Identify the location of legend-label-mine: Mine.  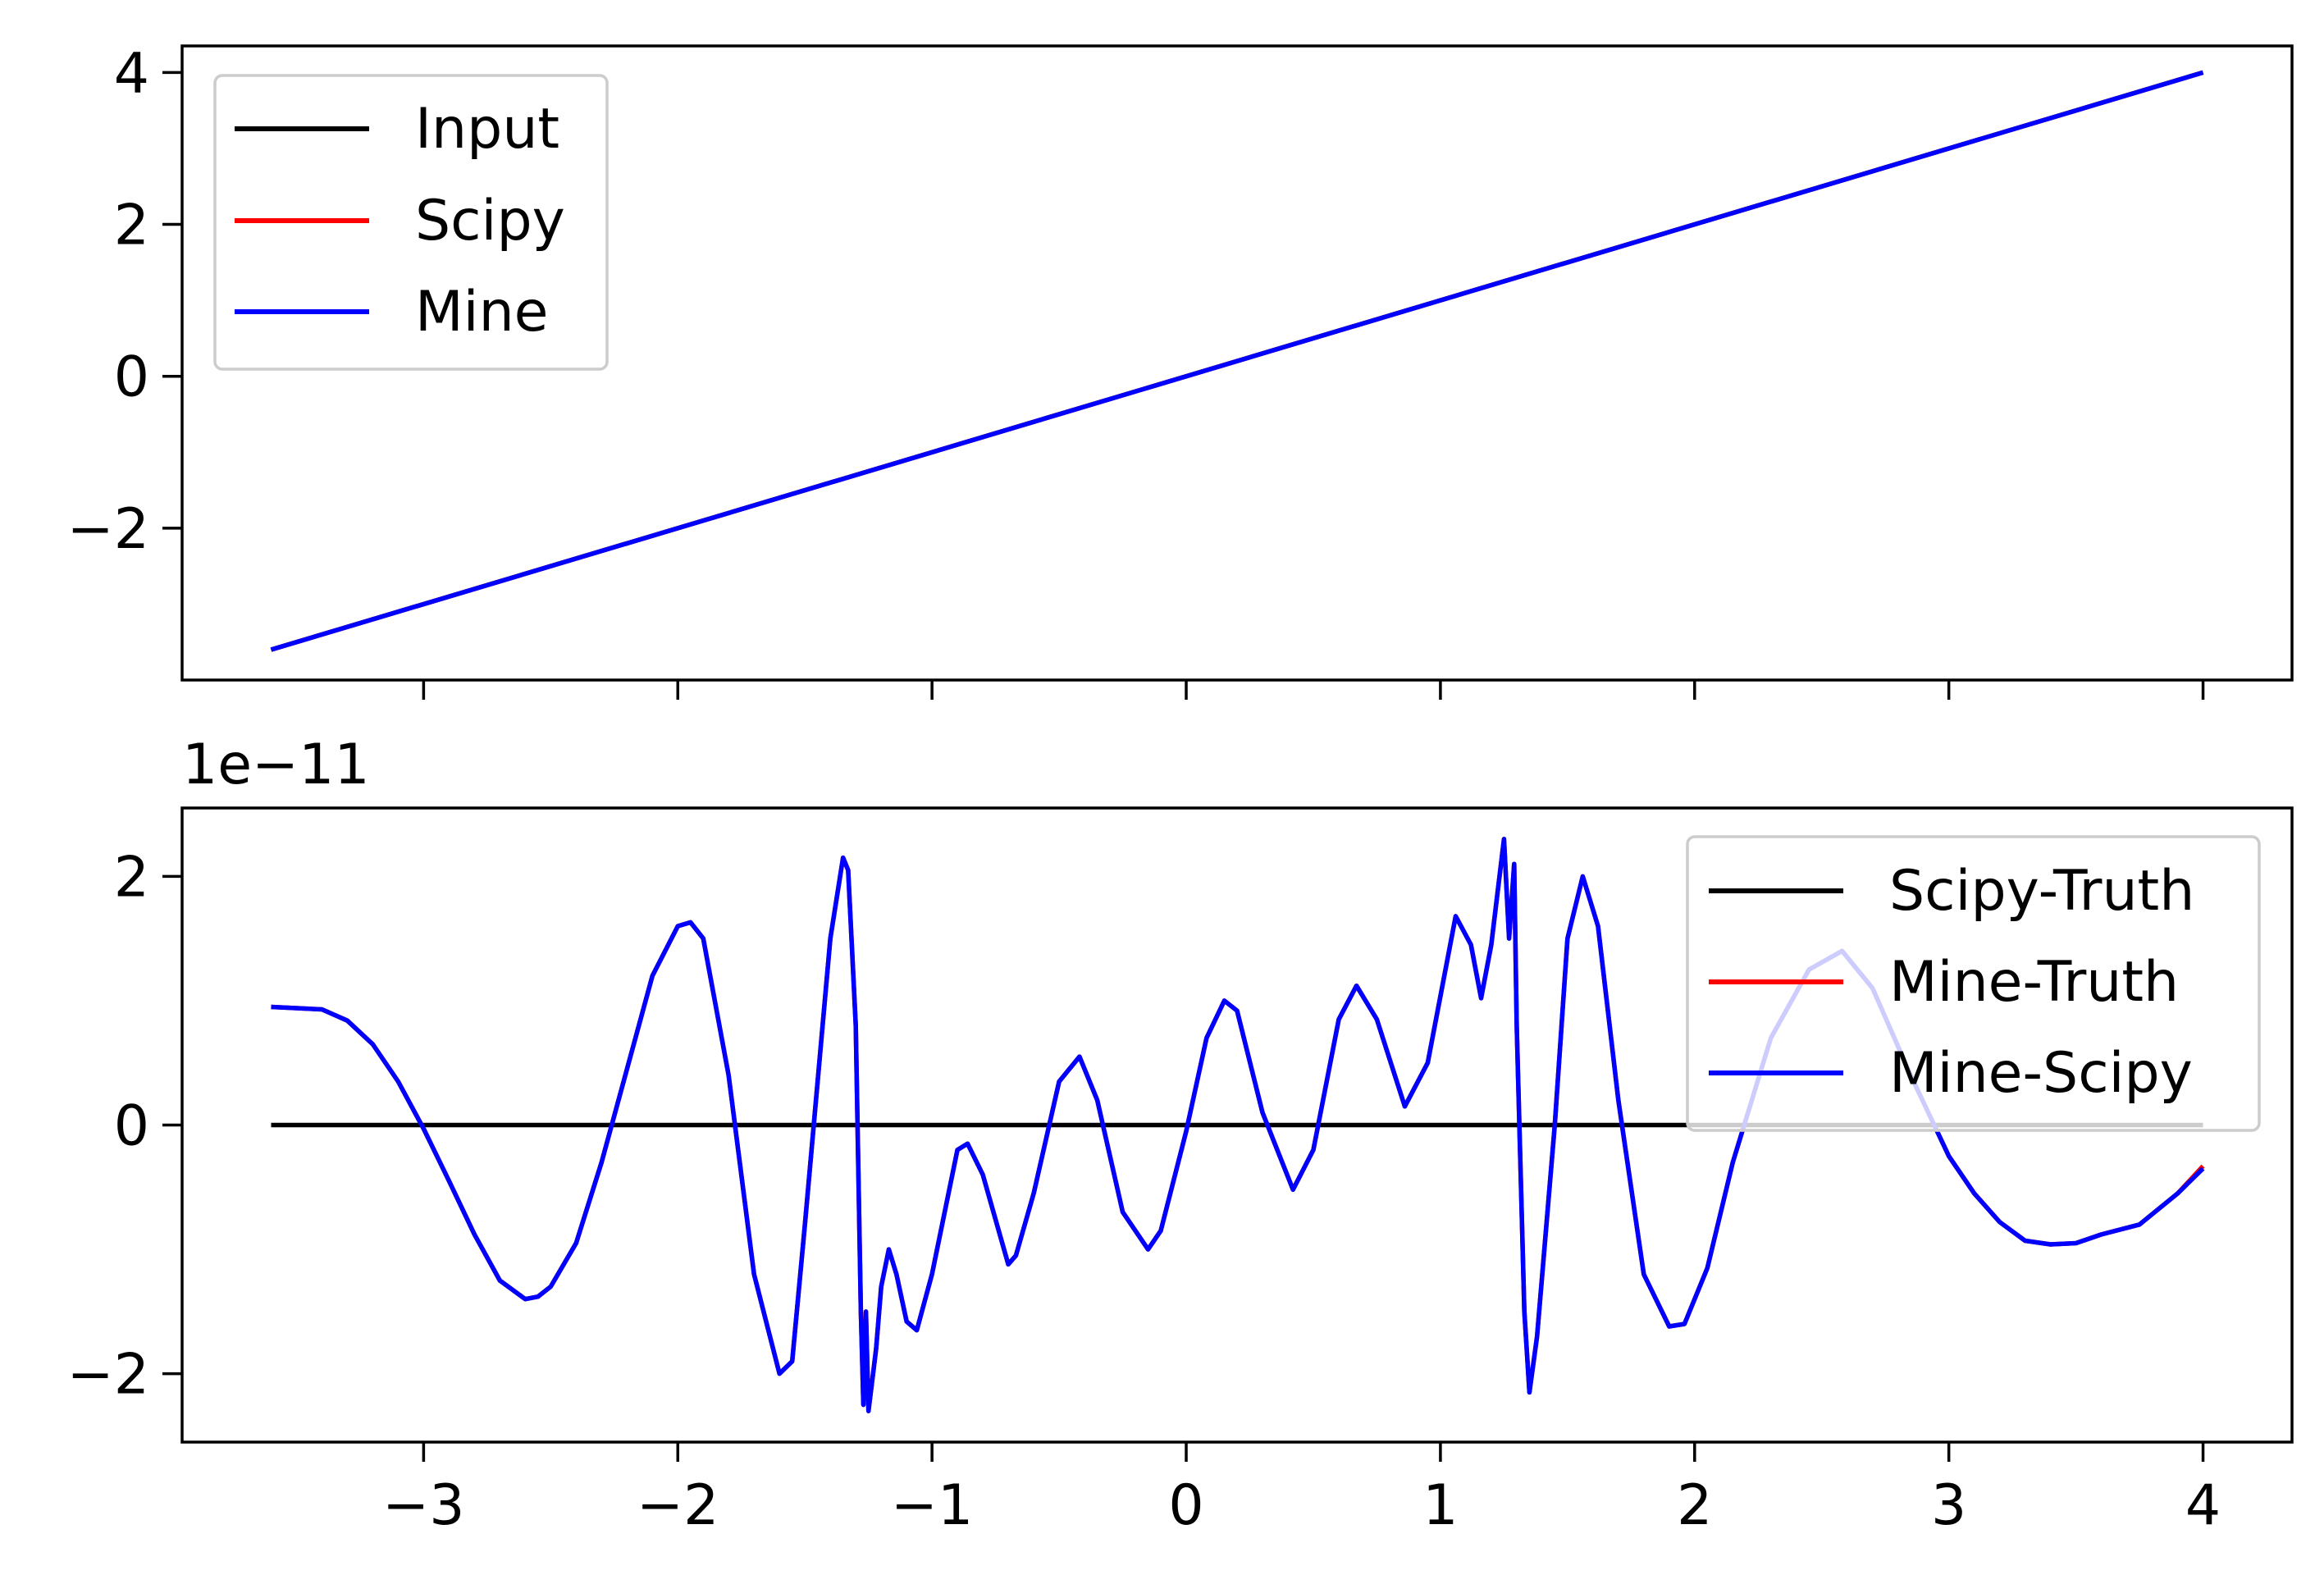
(482, 312).